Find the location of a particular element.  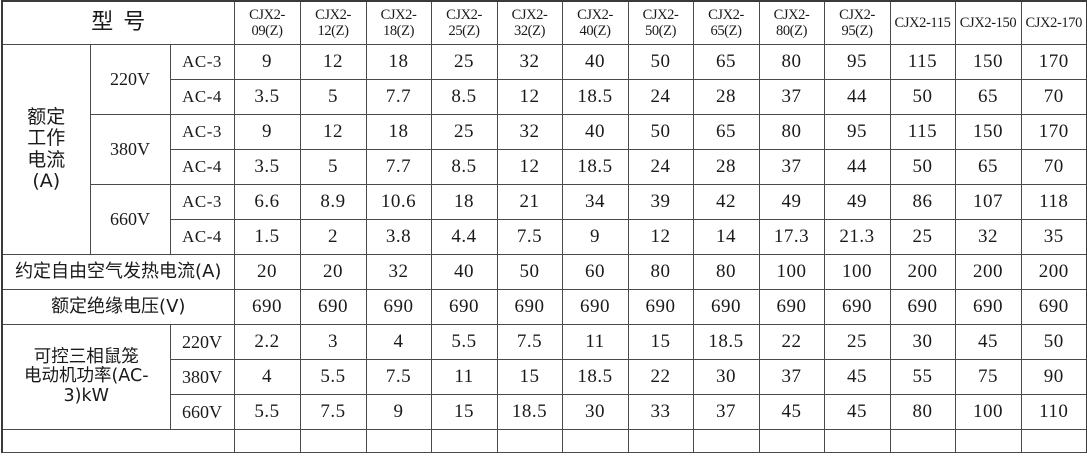

cell-value: 4.4 is located at coordinates (464, 237).